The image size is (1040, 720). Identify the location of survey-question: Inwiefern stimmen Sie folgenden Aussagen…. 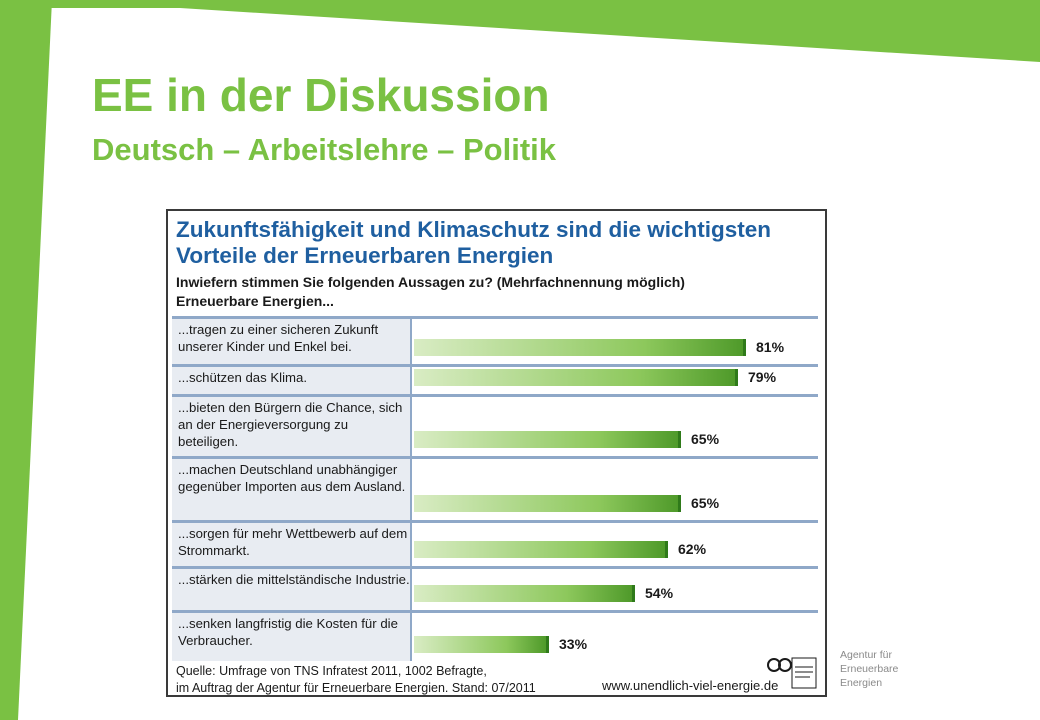
(430, 282).